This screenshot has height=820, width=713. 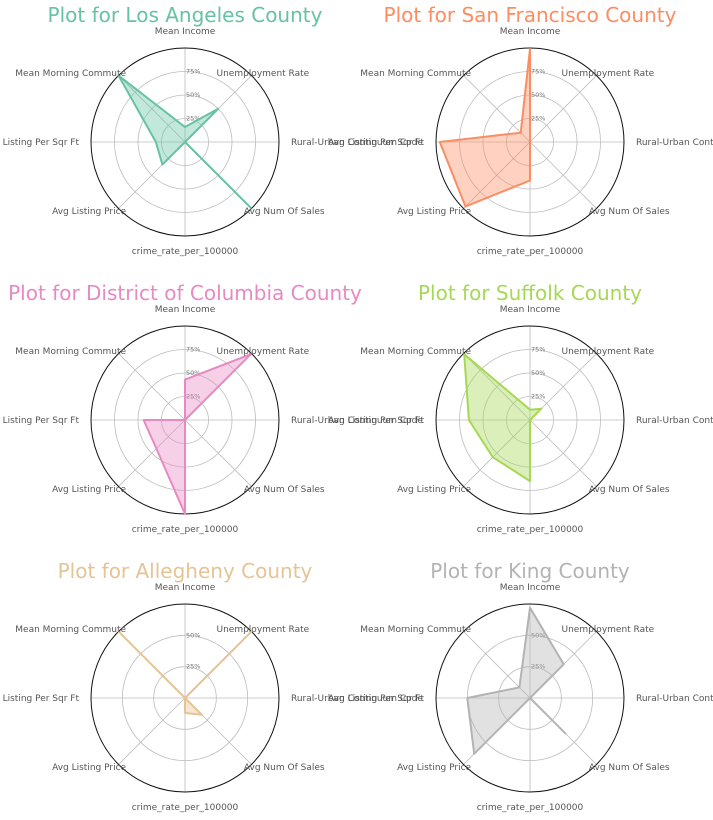 What do you see at coordinates (185, 571) in the screenshot?
I see `chart-title: Plot for Allegheny County` at bounding box center [185, 571].